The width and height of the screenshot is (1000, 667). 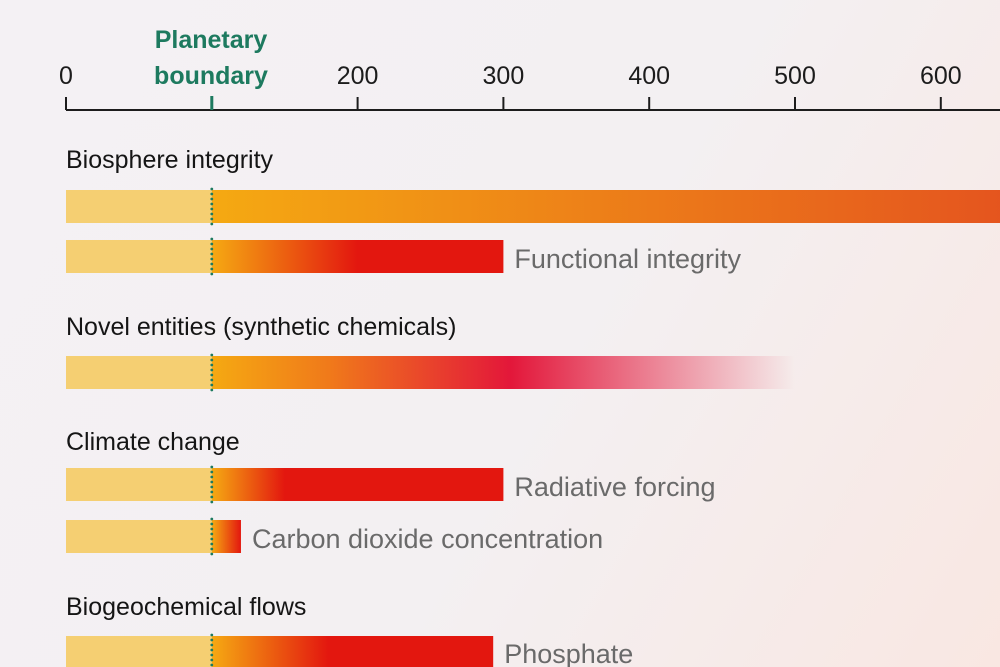 I want to click on axis-tick-label: 400, so click(x=649, y=76).